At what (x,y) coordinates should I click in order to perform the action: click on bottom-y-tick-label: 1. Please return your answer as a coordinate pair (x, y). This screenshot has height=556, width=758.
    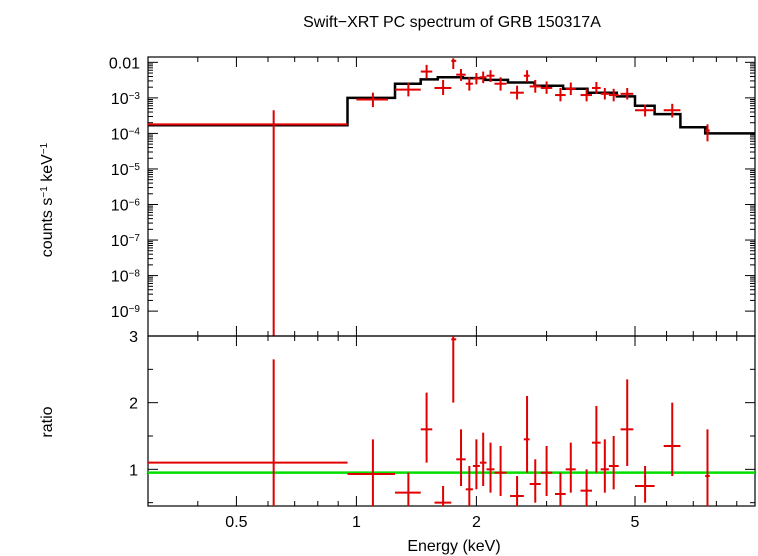
    Looking at the image, I should click on (133, 470).